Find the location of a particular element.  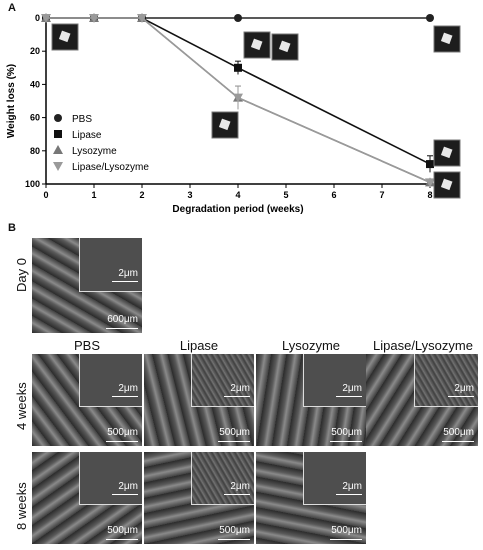

micrograph-lysozyme-4-weeks: 2μm 500μm is located at coordinates (311, 400).